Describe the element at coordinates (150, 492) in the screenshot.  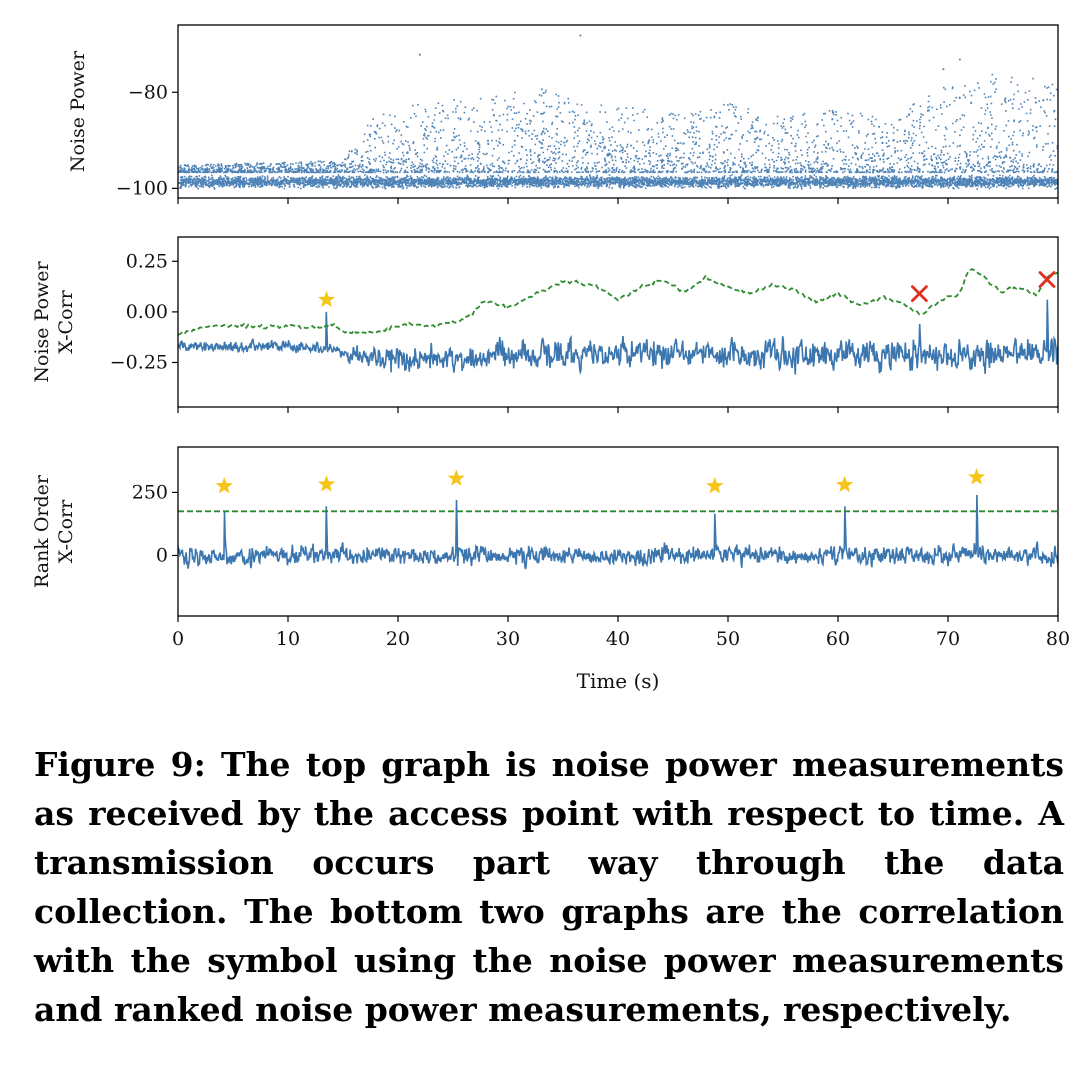
I see `y-tick-label: 250` at that location.